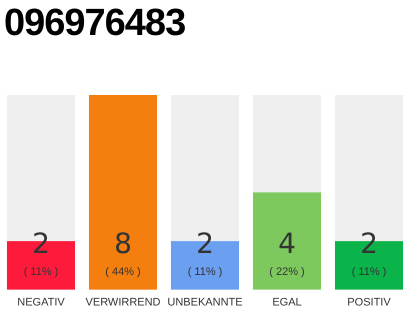 The height and width of the screenshot is (320, 410). What do you see at coordinates (95, 23) in the screenshot?
I see `chart-title: 096976483` at bounding box center [95, 23].